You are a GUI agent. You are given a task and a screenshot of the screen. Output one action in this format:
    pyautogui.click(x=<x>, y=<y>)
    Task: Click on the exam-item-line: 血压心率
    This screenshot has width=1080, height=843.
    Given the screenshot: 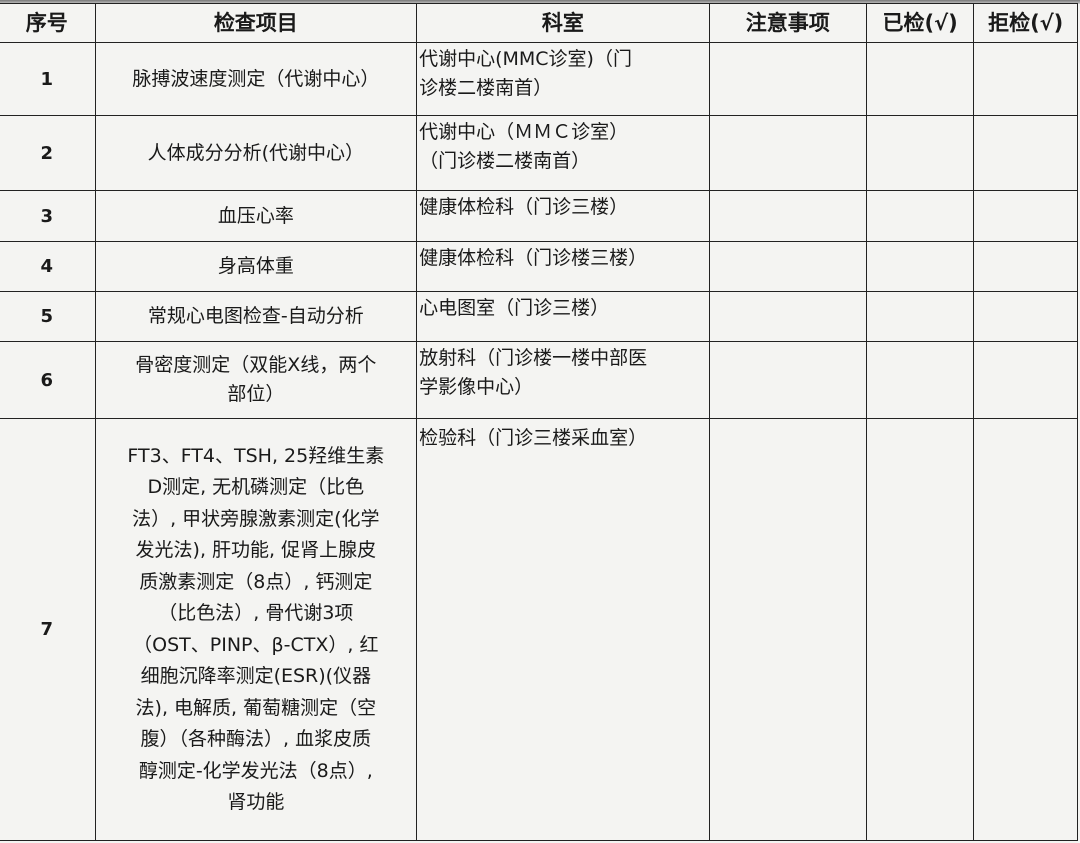 What is the action you would take?
    pyautogui.click(x=255, y=215)
    